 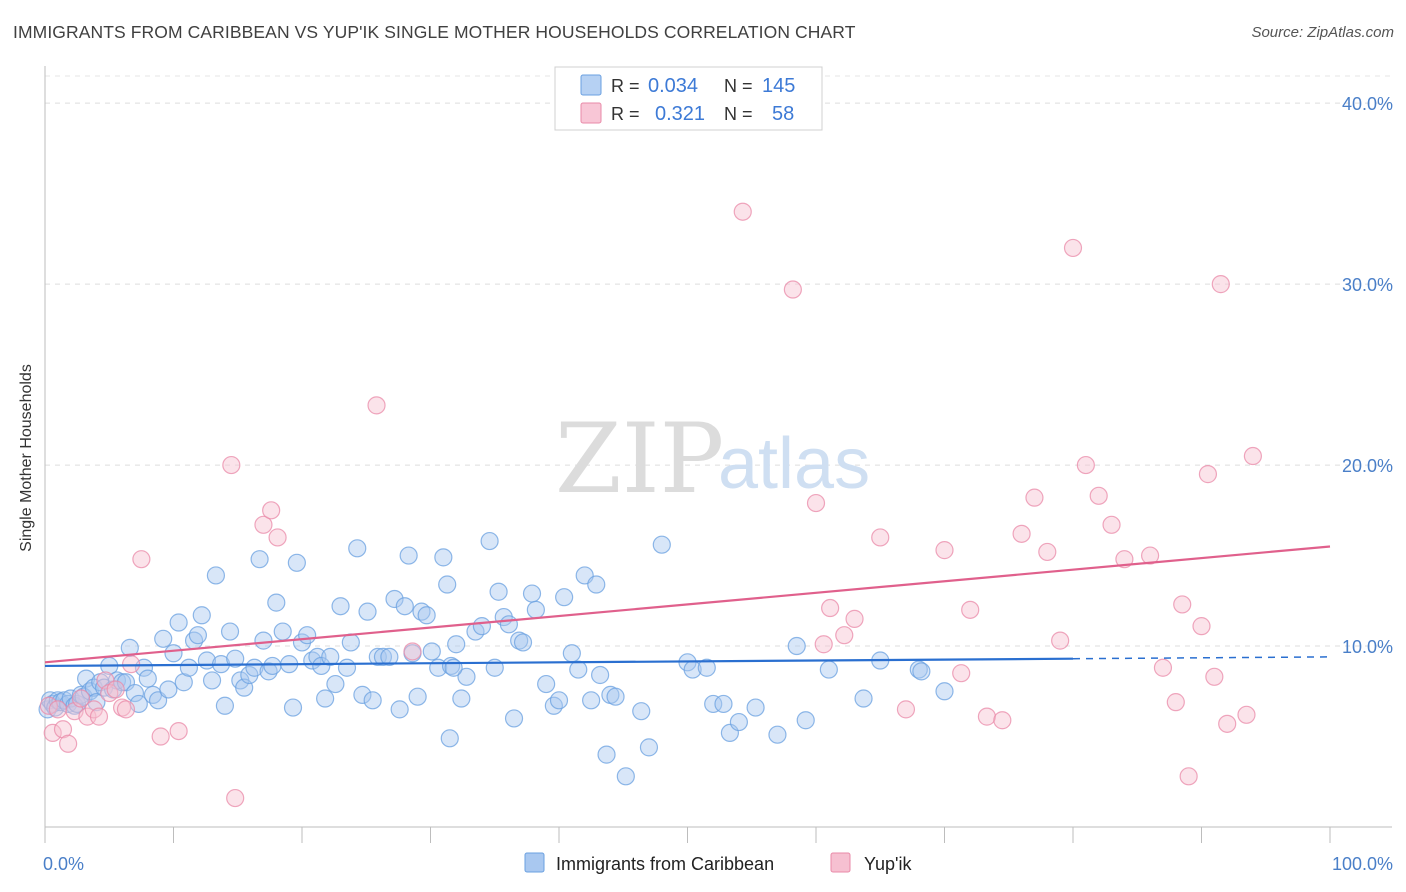 What do you see at coordinates (665, 864) in the screenshot?
I see `legend-label-caribbean: Immigrants from Caribbean` at bounding box center [665, 864].